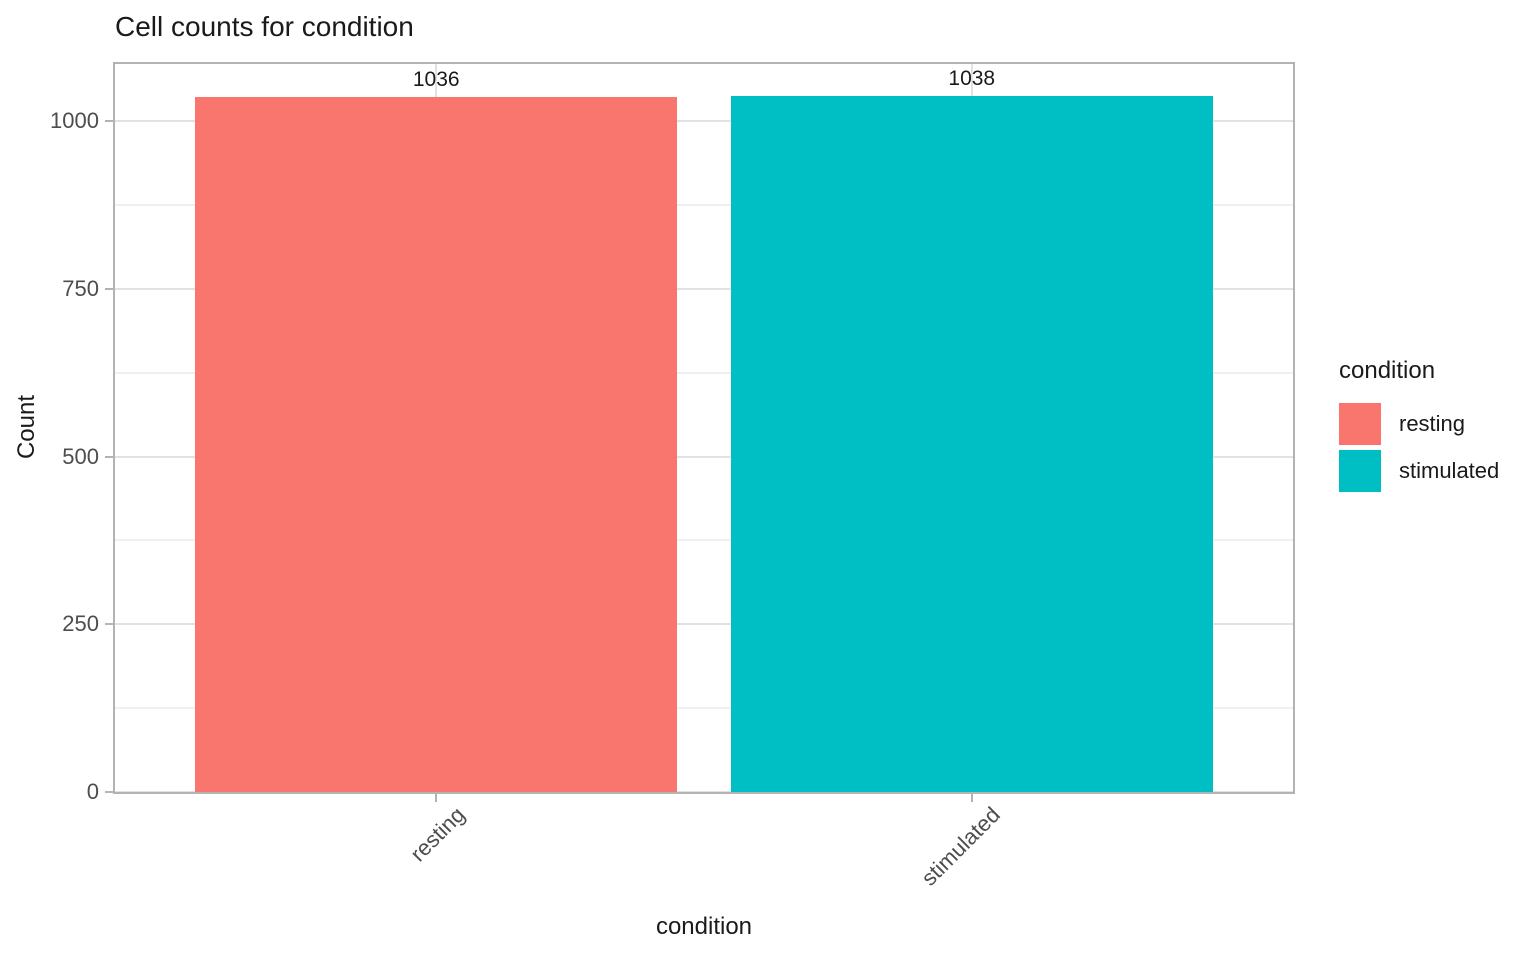 Image resolution: width=1536 pixels, height=960 pixels. What do you see at coordinates (92, 791) in the screenshot?
I see `y-tick-label-0: 0` at bounding box center [92, 791].